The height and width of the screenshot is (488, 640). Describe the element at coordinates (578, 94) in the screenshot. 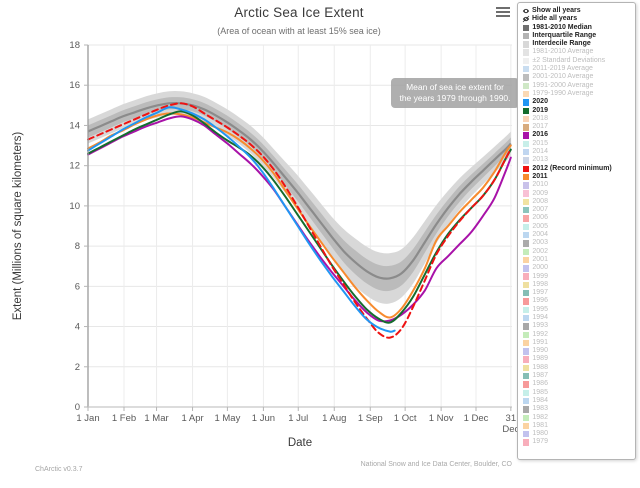

I see `legend-item-1979-1990-average: 1979-1990 Average` at that location.